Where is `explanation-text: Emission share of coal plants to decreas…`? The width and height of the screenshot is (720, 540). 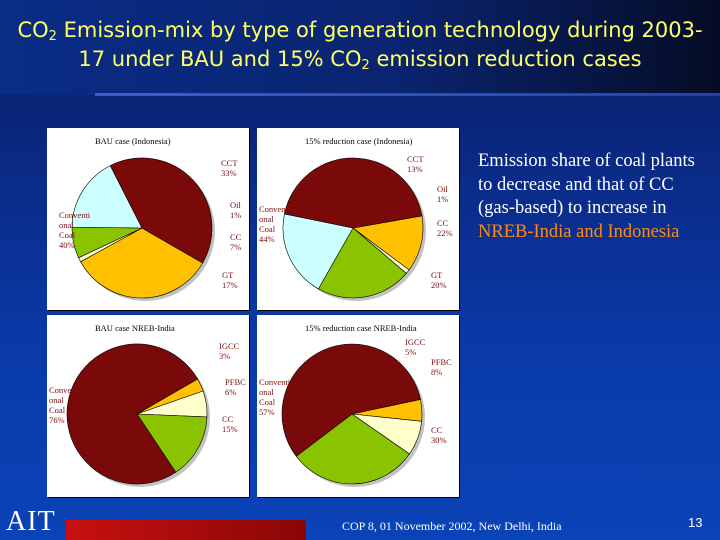 explanation-text: Emission share of coal plants to decreas… is located at coordinates (593, 197).